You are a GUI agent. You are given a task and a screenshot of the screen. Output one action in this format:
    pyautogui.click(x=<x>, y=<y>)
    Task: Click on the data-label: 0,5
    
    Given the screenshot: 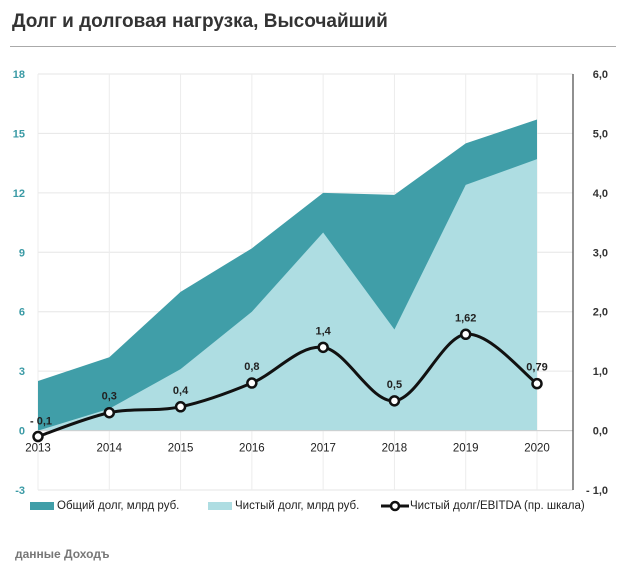 What is the action you would take?
    pyautogui.click(x=394, y=385)
    